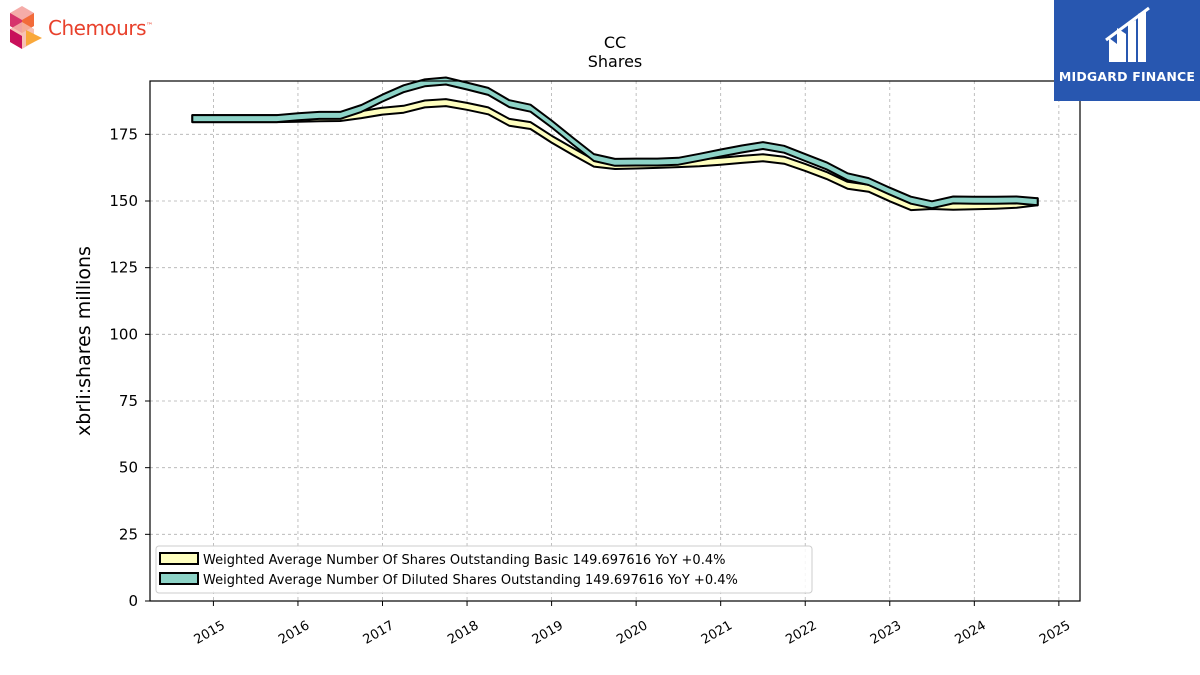 The width and height of the screenshot is (1200, 675). I want to click on data-series, so click(615, 144).